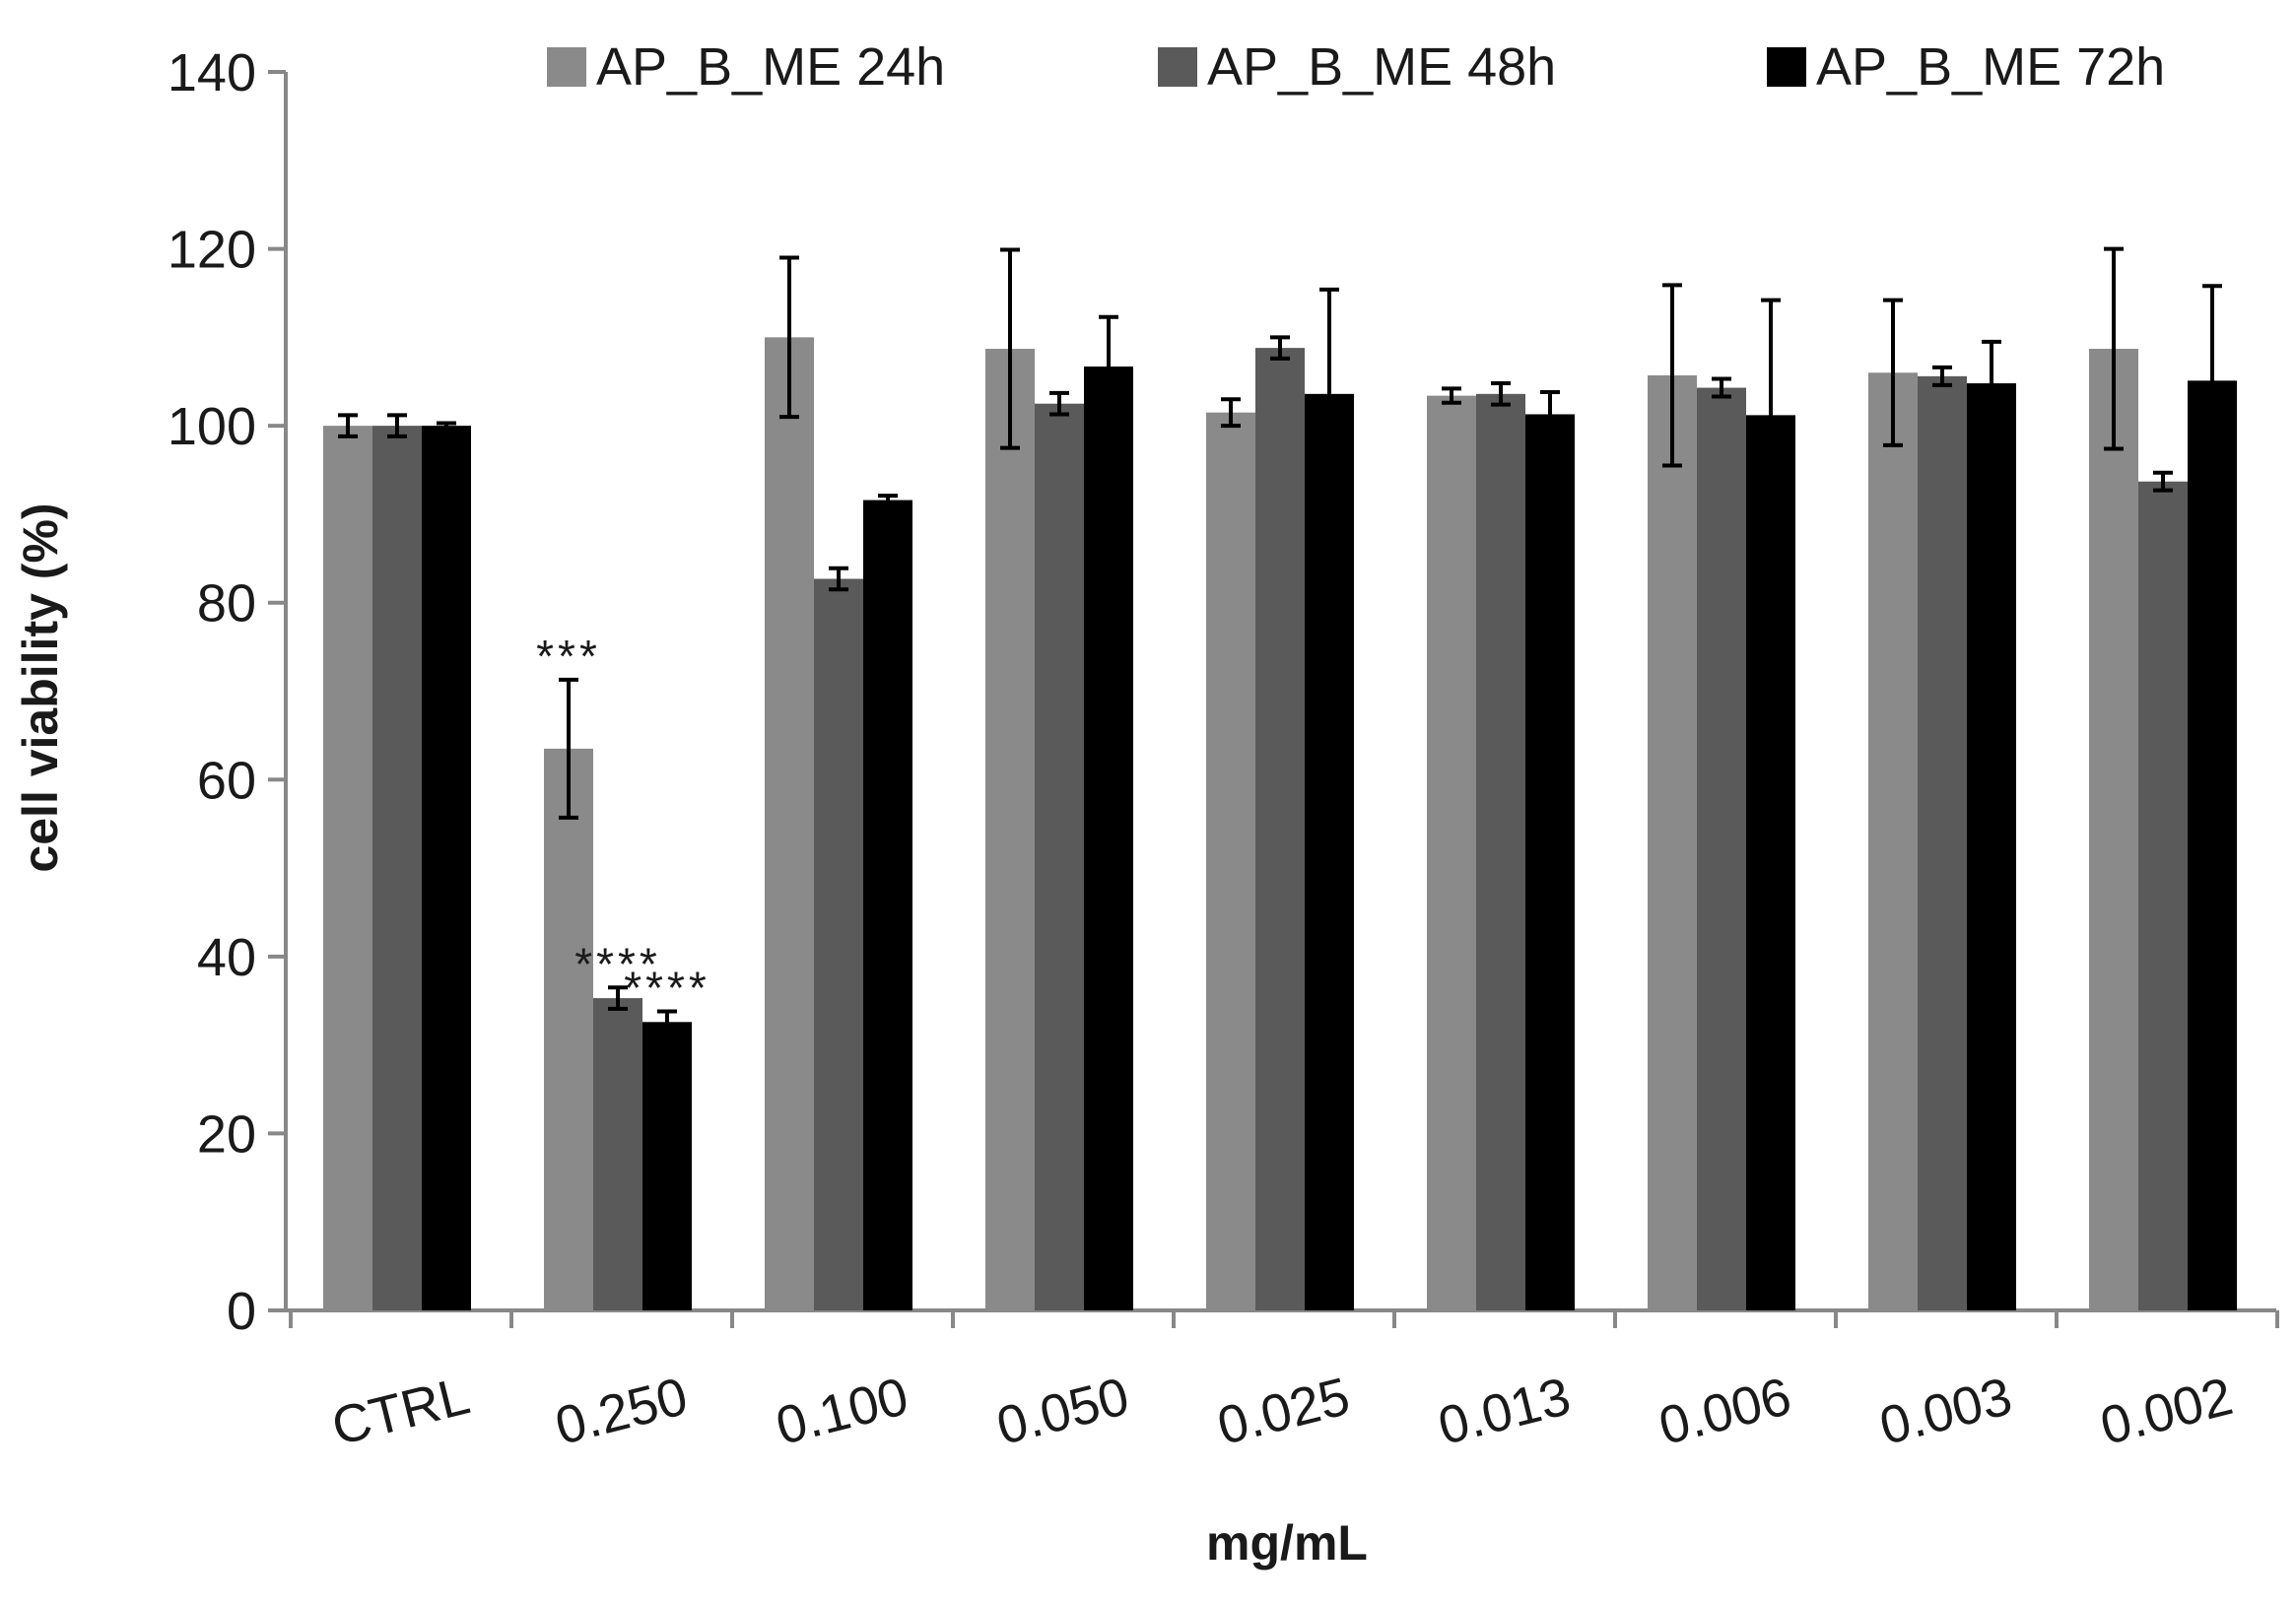 The image size is (2296, 1605). Describe the element at coordinates (226, 604) in the screenshot. I see `y-tick-label: 80` at that location.